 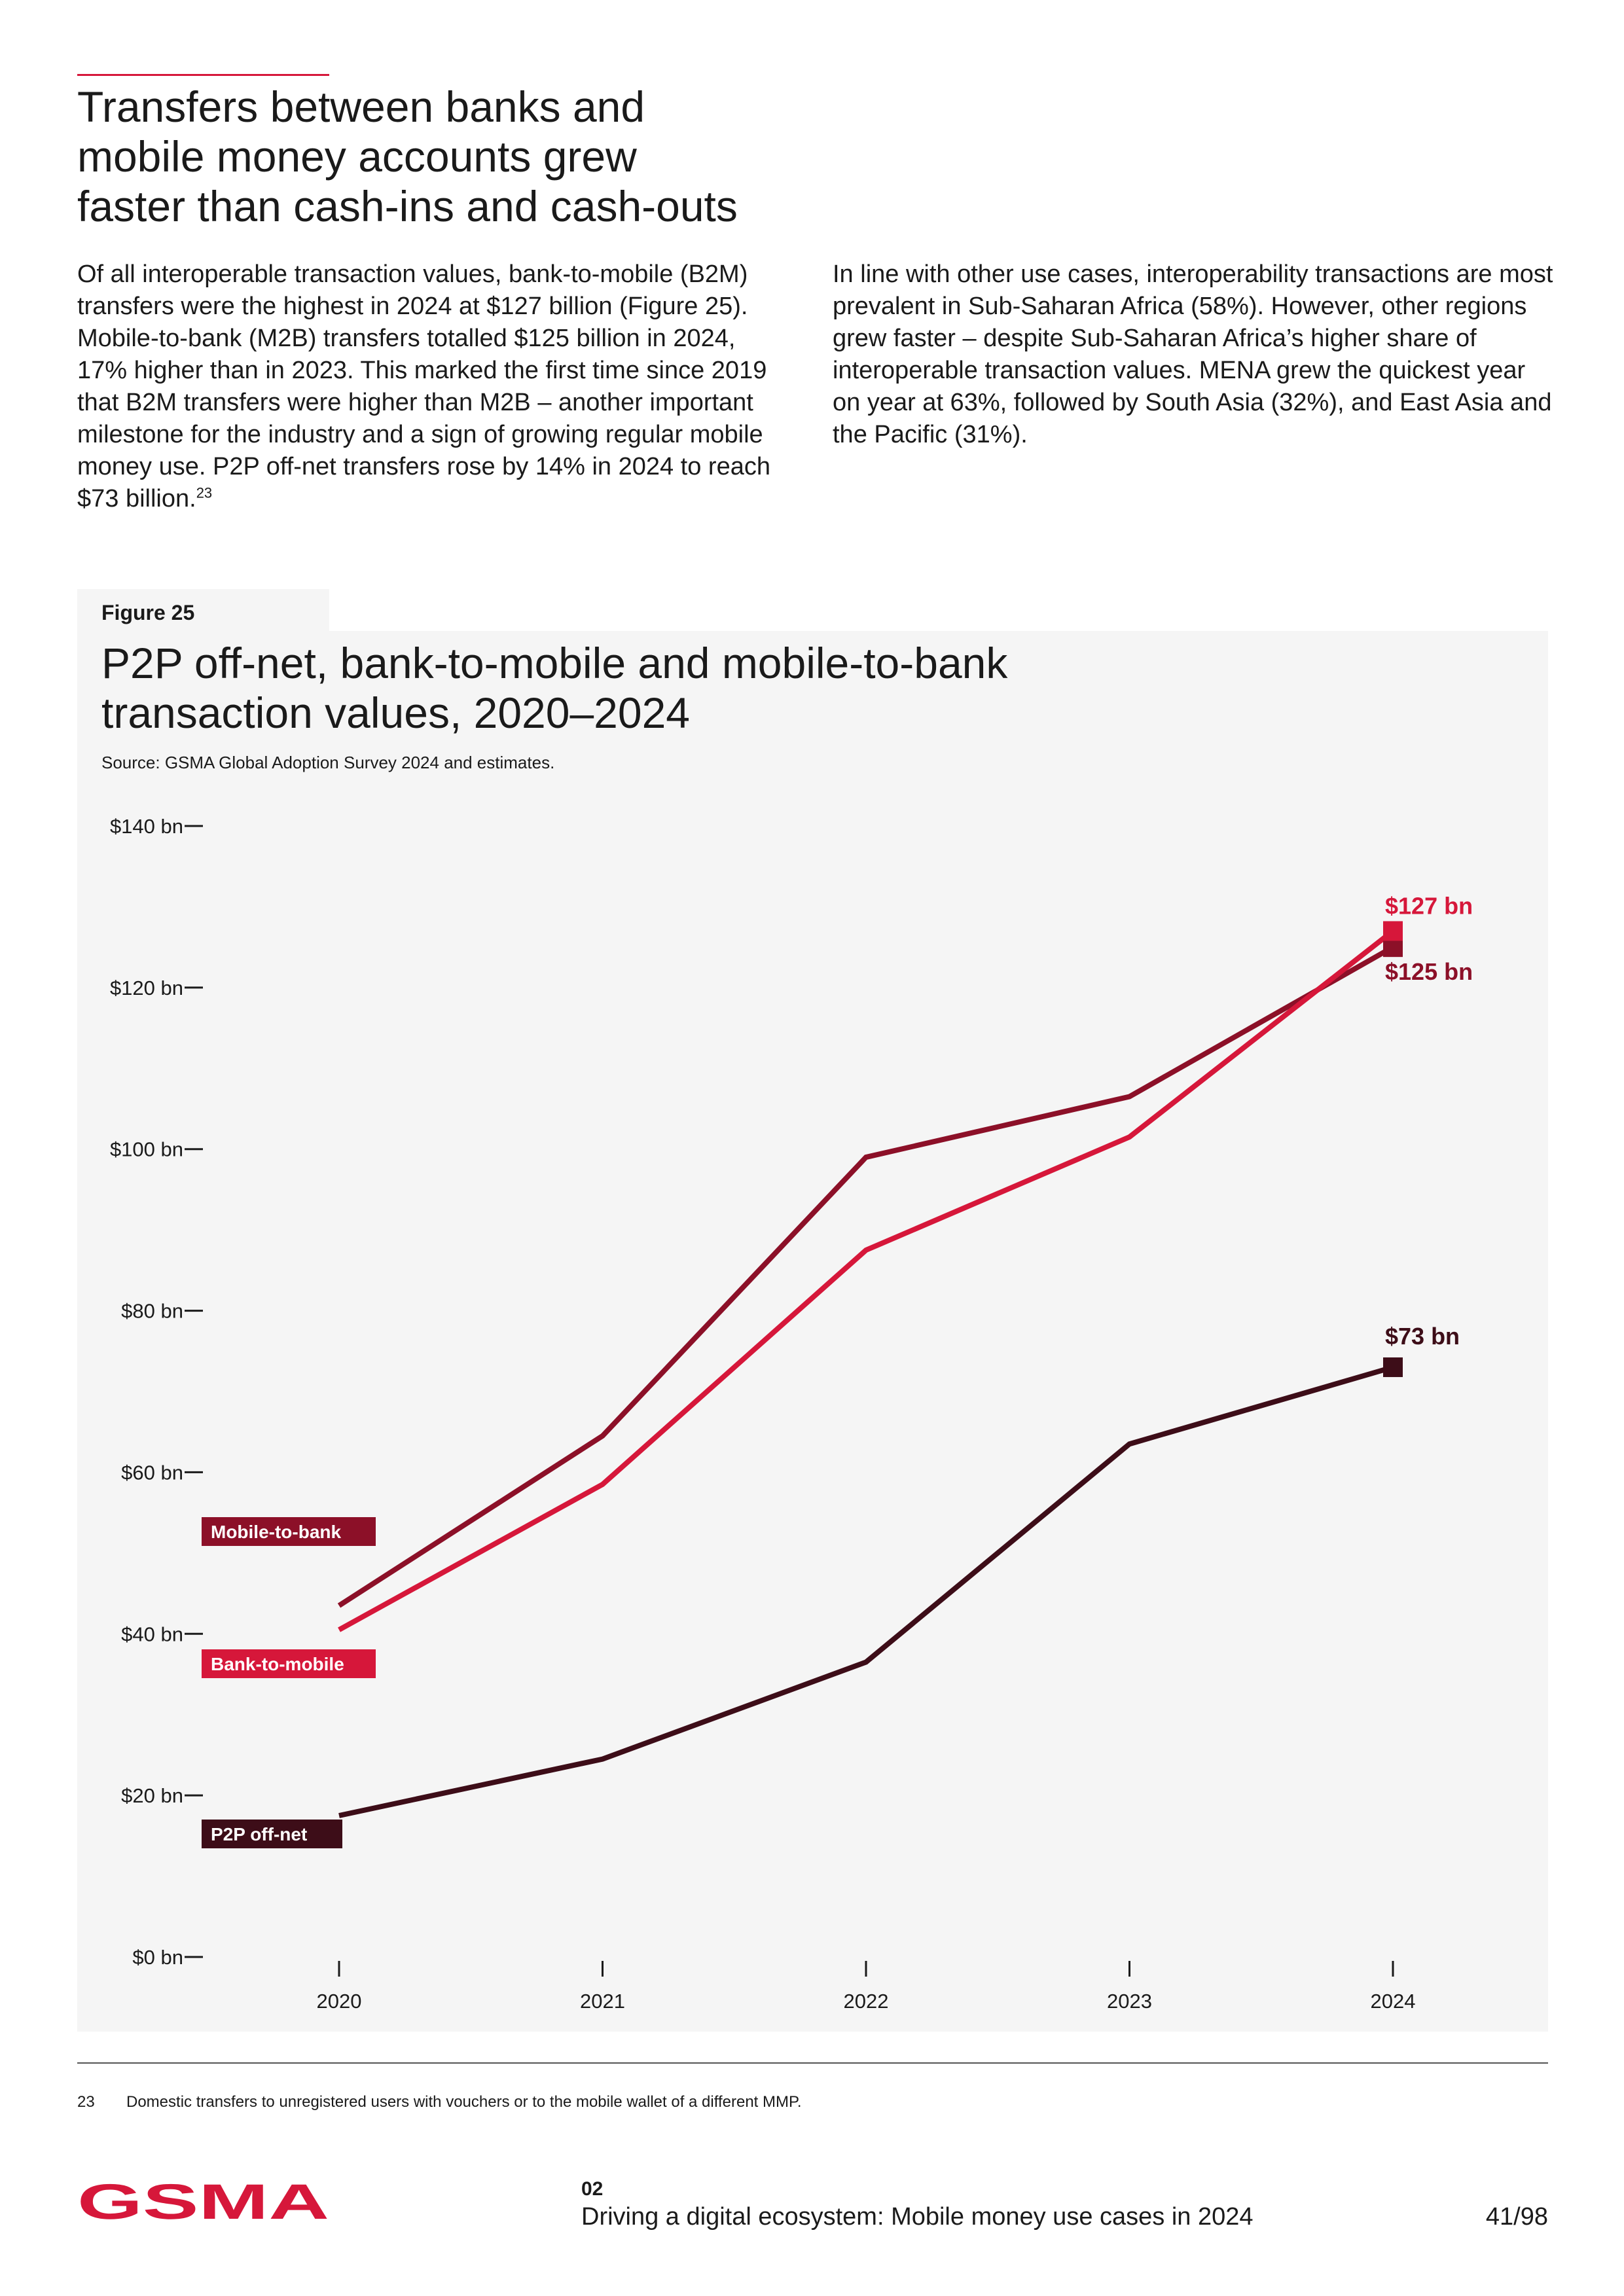 I want to click on heading-line-3: faster than cash-ins and cash-outs, so click(x=407, y=206).